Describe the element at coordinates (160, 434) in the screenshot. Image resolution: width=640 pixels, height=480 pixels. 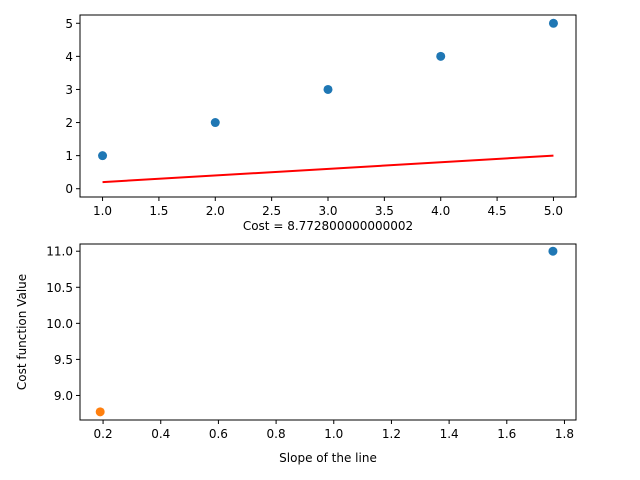
I see `chart-2-x-tick-label: 0.4` at that location.